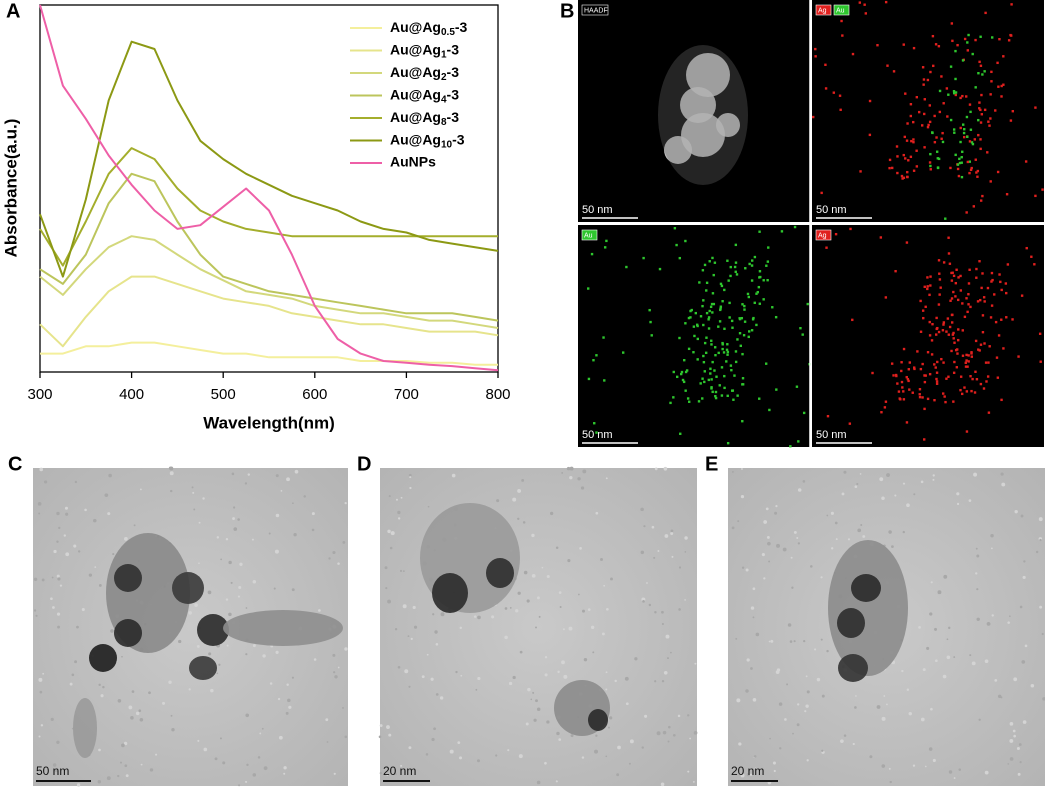  What do you see at coordinates (598, 720) in the screenshot?
I see `nanoparticle` at bounding box center [598, 720].